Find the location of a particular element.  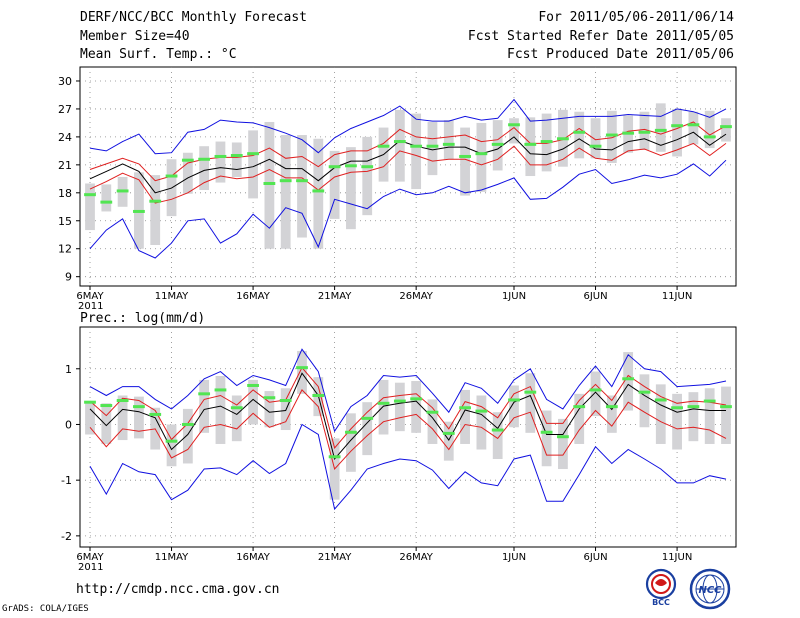

variable-label: Mean Surf. Temp.: °C is located at coordinates (158, 54).